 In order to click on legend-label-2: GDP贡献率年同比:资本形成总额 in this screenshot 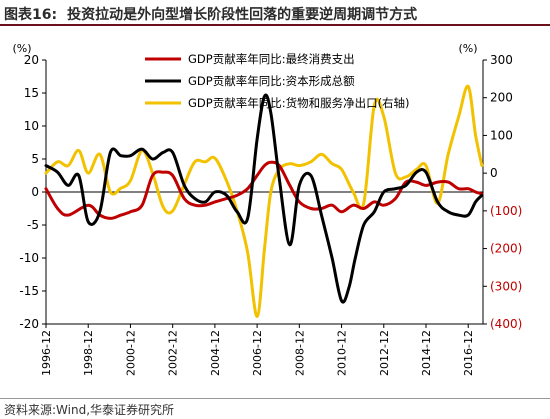, I will do `click(271, 81)`.